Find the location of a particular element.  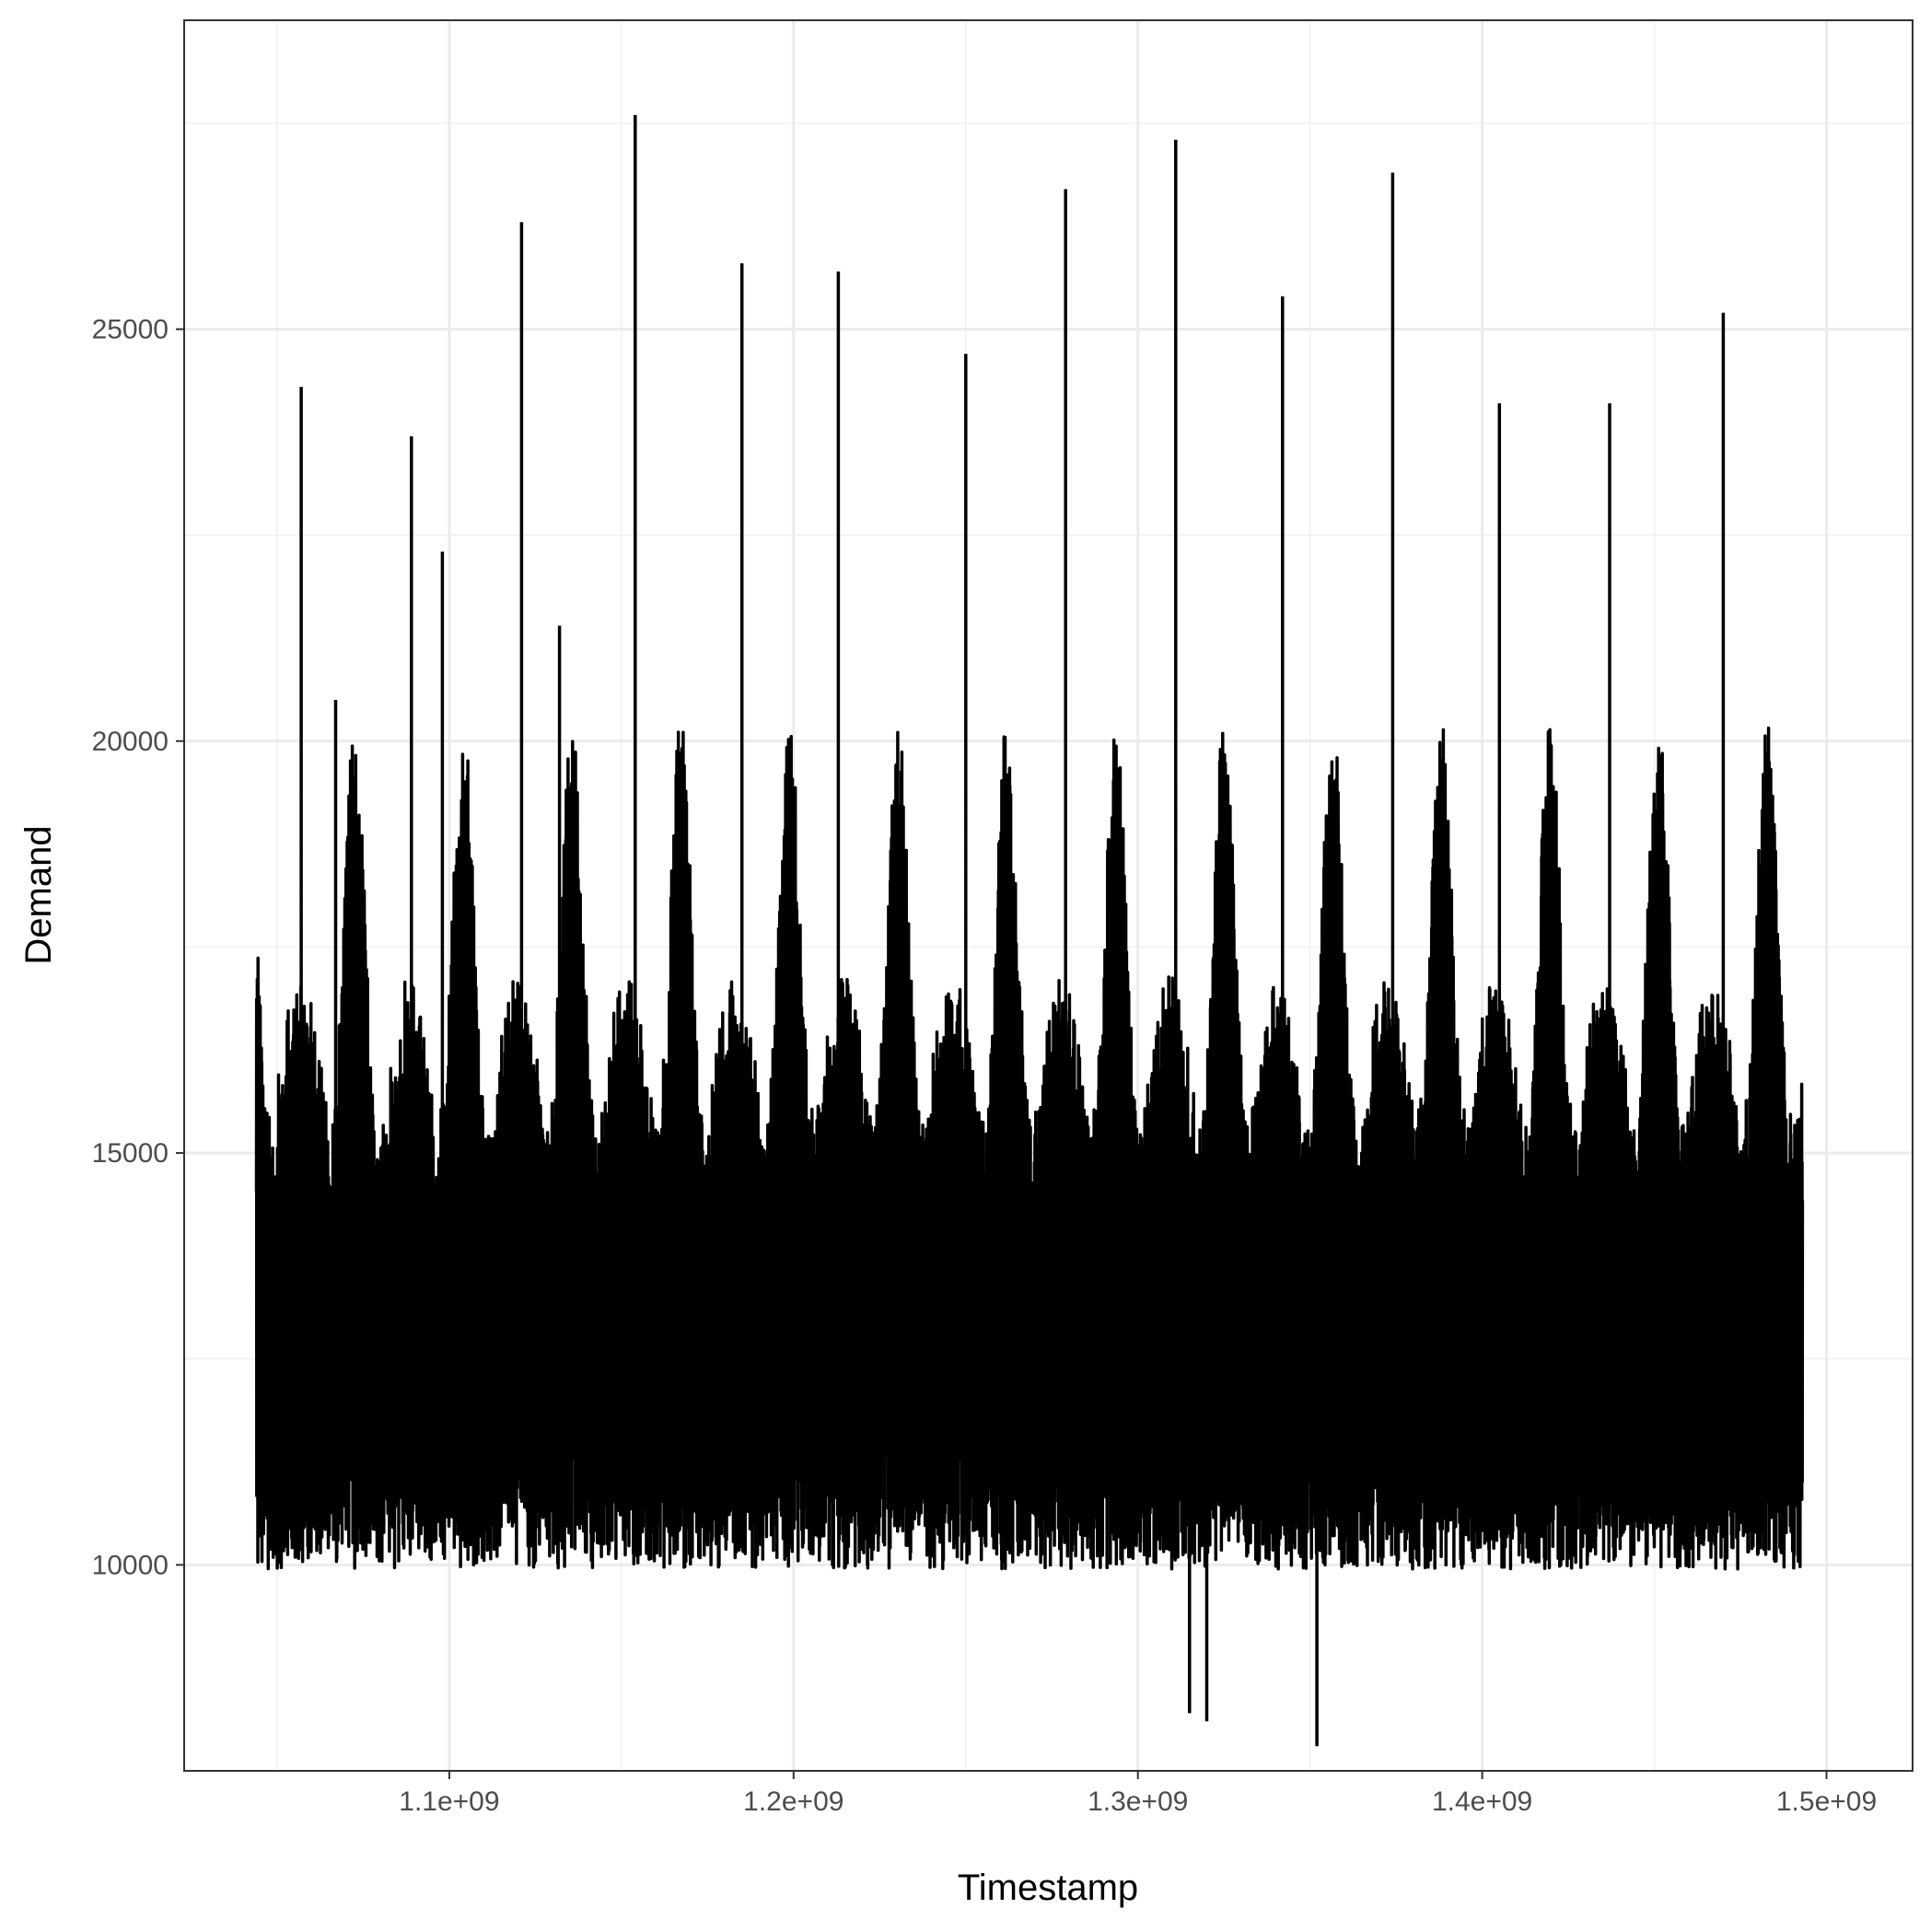

y-tick-label: 20000 is located at coordinates (130, 742).